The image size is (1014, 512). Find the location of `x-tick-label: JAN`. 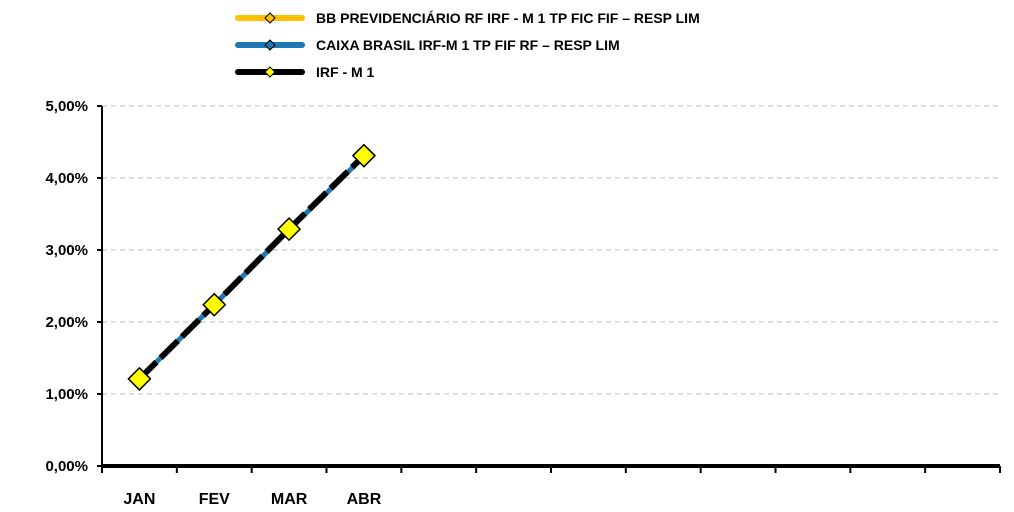

x-tick-label: JAN is located at coordinates (139, 499).